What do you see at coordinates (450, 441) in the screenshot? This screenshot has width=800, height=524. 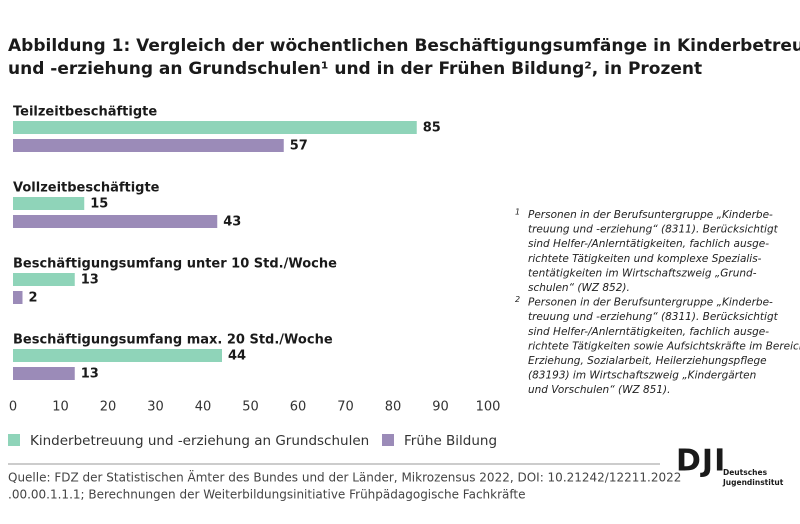 I see `legend-label: Frühe Bildung` at bounding box center [450, 441].